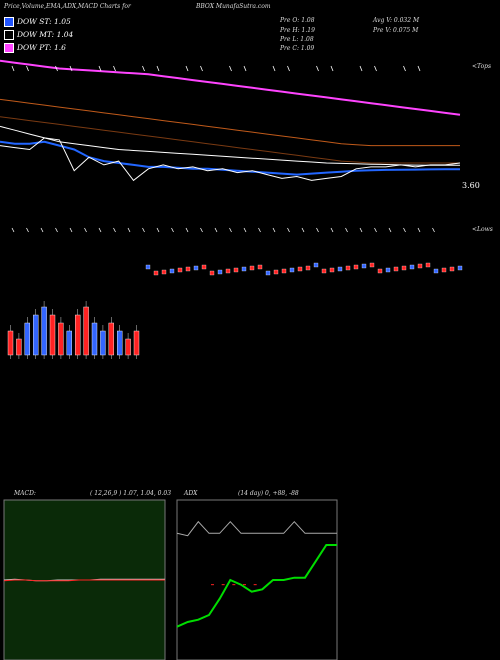  I want to click on legend-dow-mt: DOW MT: 1.04, so click(38, 34).